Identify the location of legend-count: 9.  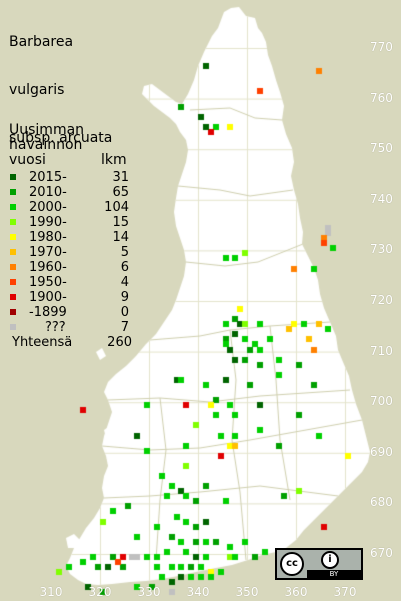
(124, 297).